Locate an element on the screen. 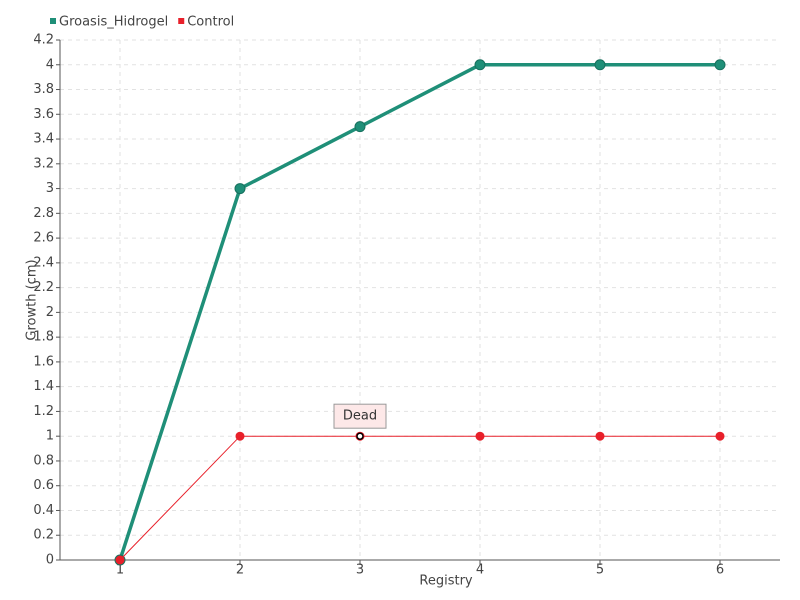 This screenshot has width=800, height=600. annotation-point is located at coordinates (360, 436).